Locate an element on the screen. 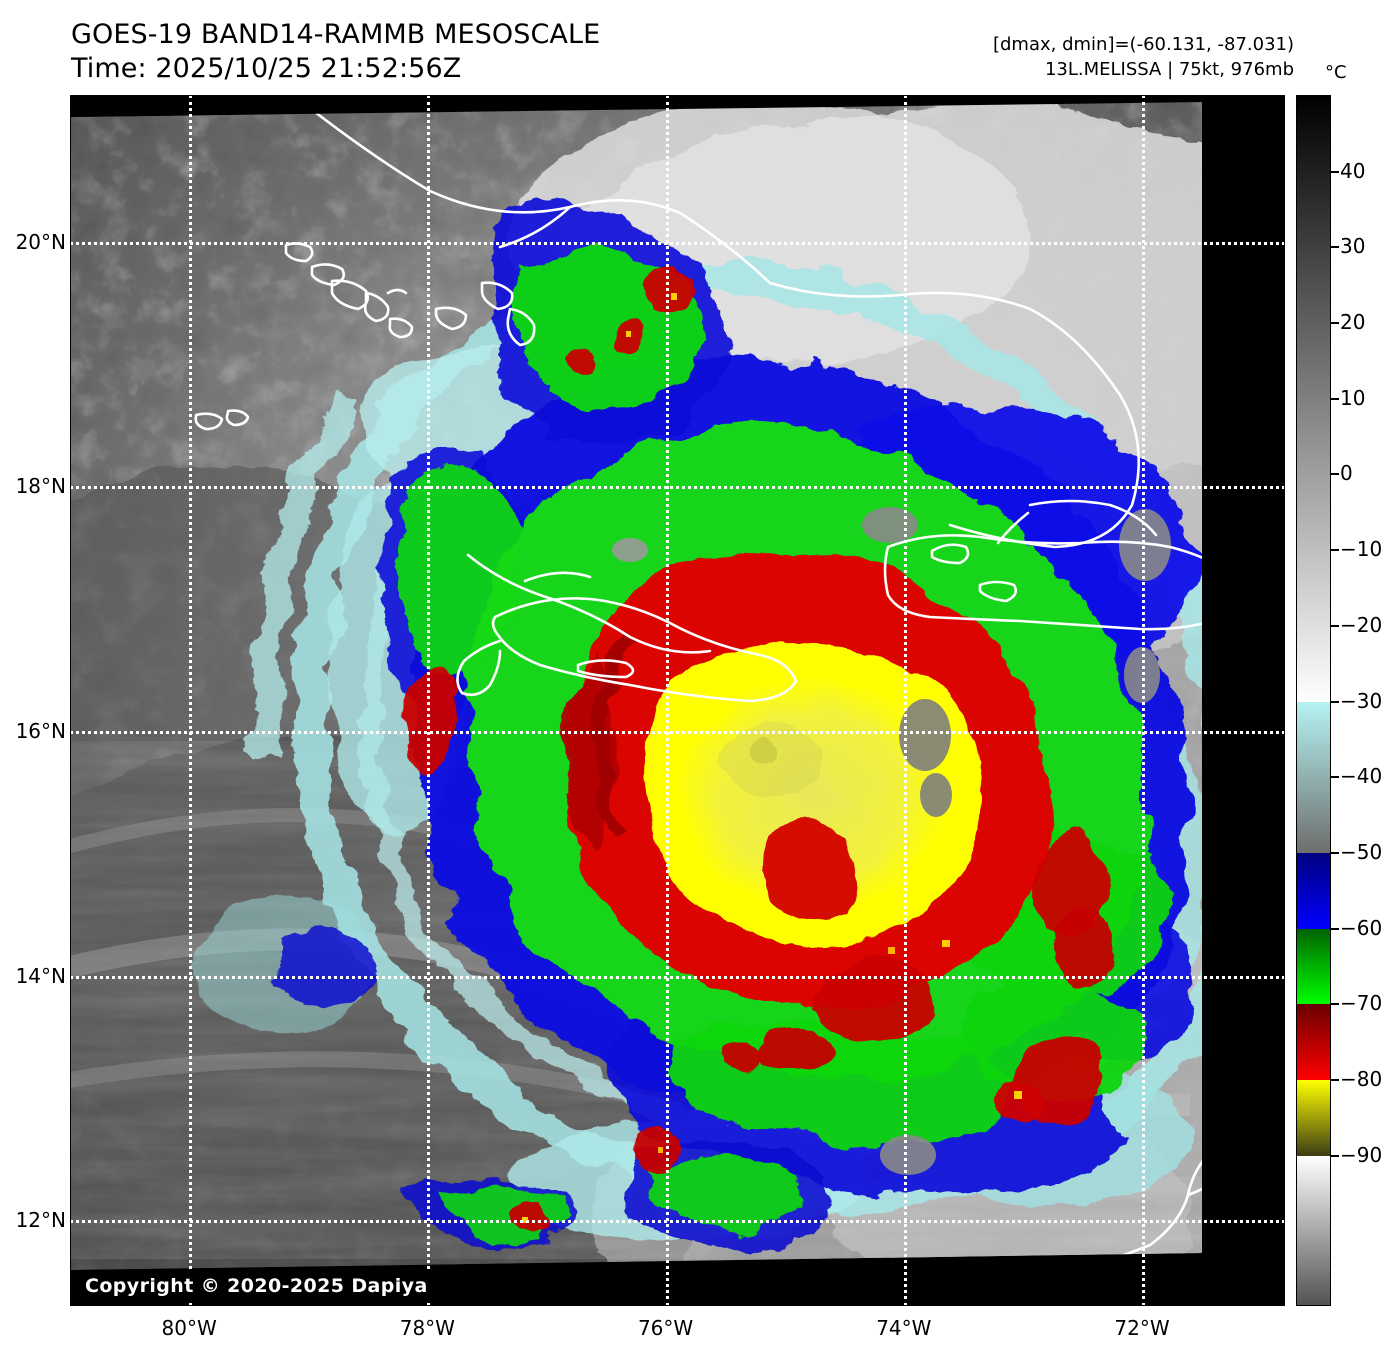 The image size is (1390, 1359). colorbar-tick-label: 40 is located at coordinates (1353, 170).